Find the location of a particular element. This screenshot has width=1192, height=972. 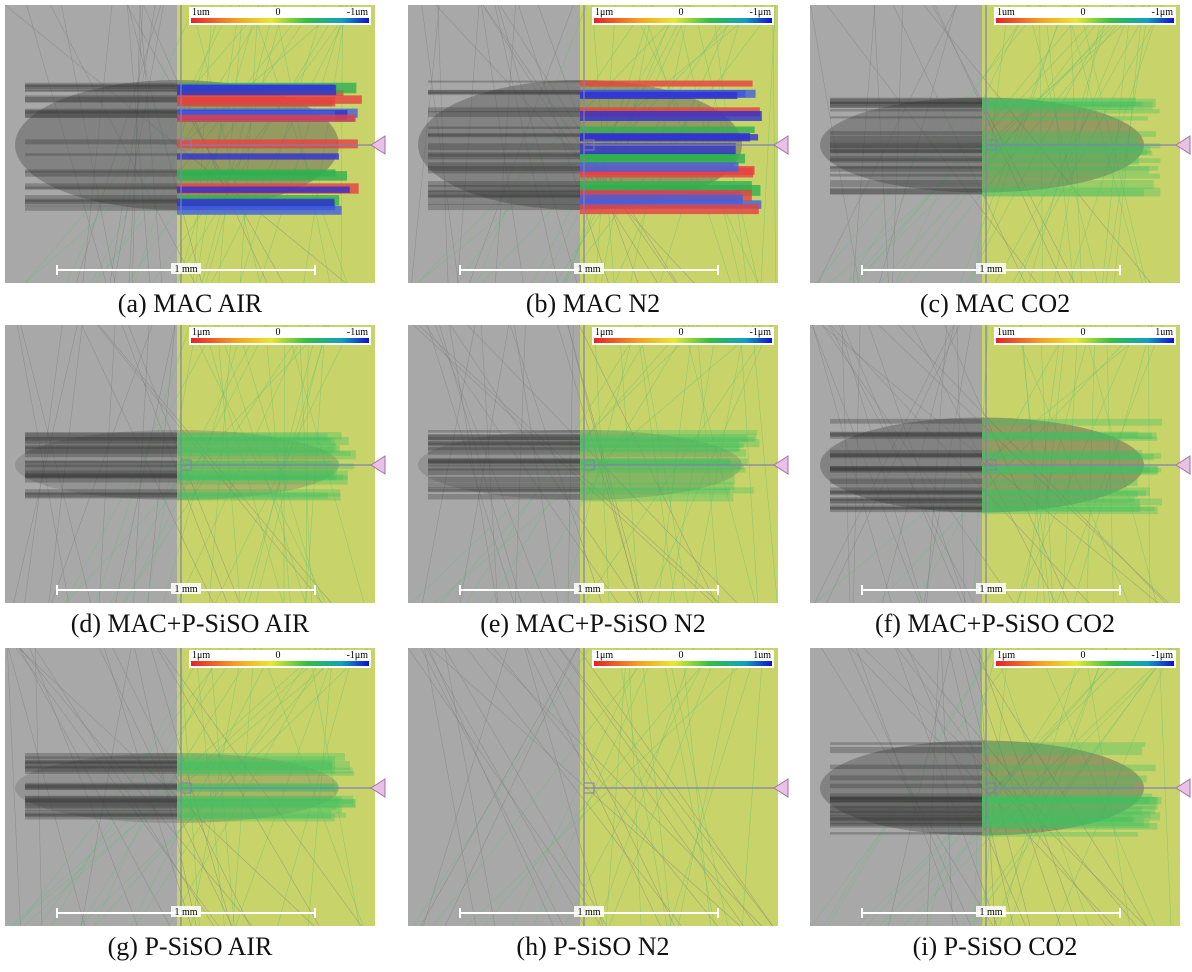

panel: 1μm 0 -1μm 1 mm (g) P-SiSO AIR is located at coordinates (197, 805).